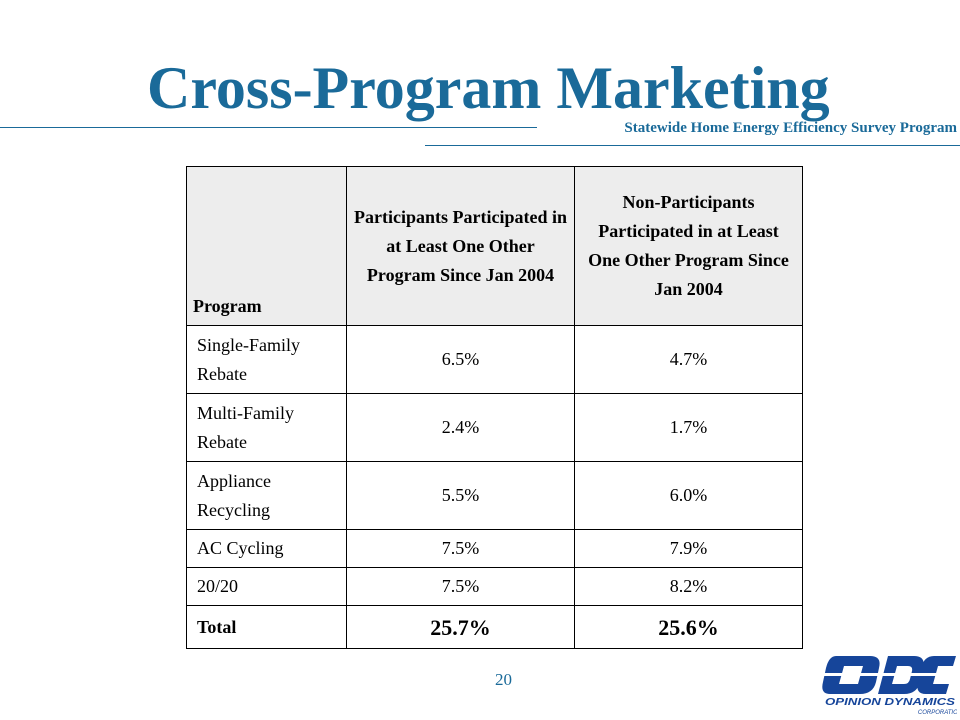  I want to click on table-row: 20/20 7.5% 8.2%, so click(494, 586).